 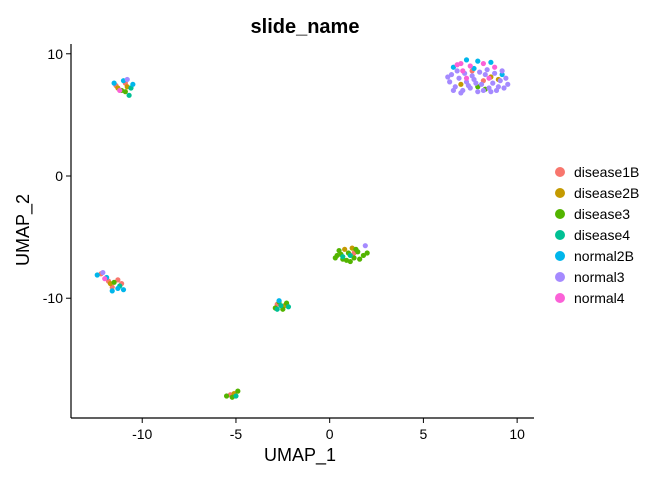 I want to click on legend-key-normal3, so click(x=560, y=277).